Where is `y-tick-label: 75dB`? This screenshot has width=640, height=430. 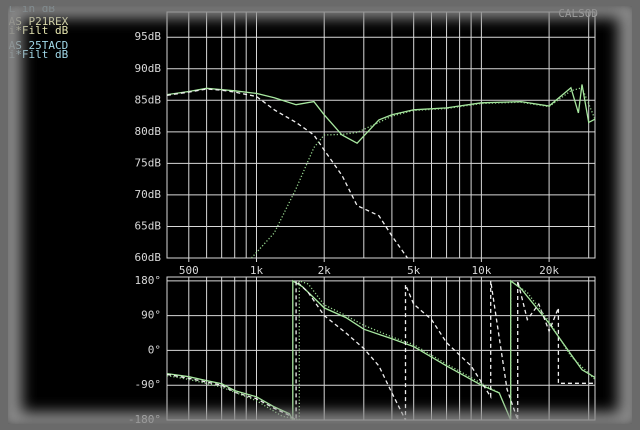
y-tick-label: 75dB is located at coordinates (148, 162).